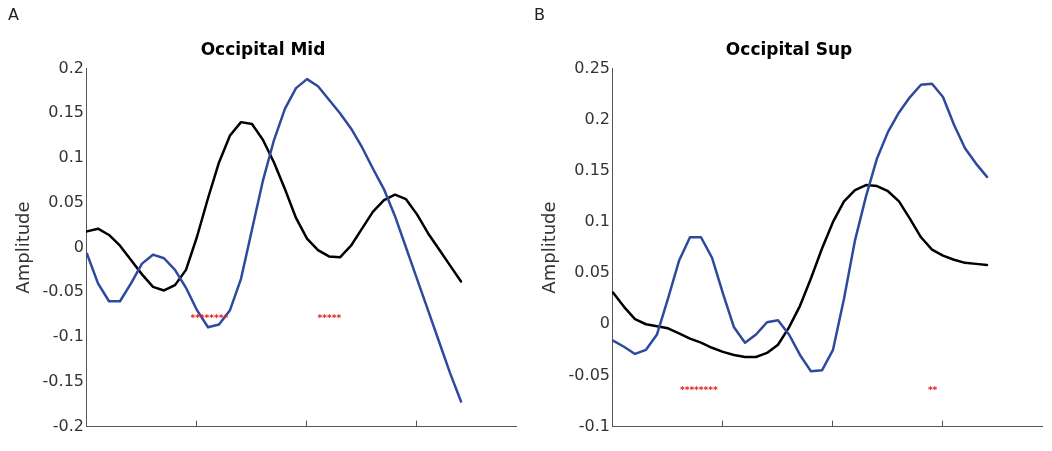 This screenshot has width=1052, height=451. Describe the element at coordinates (68, 425) in the screenshot. I see `y-tick-label: -0.2` at that location.